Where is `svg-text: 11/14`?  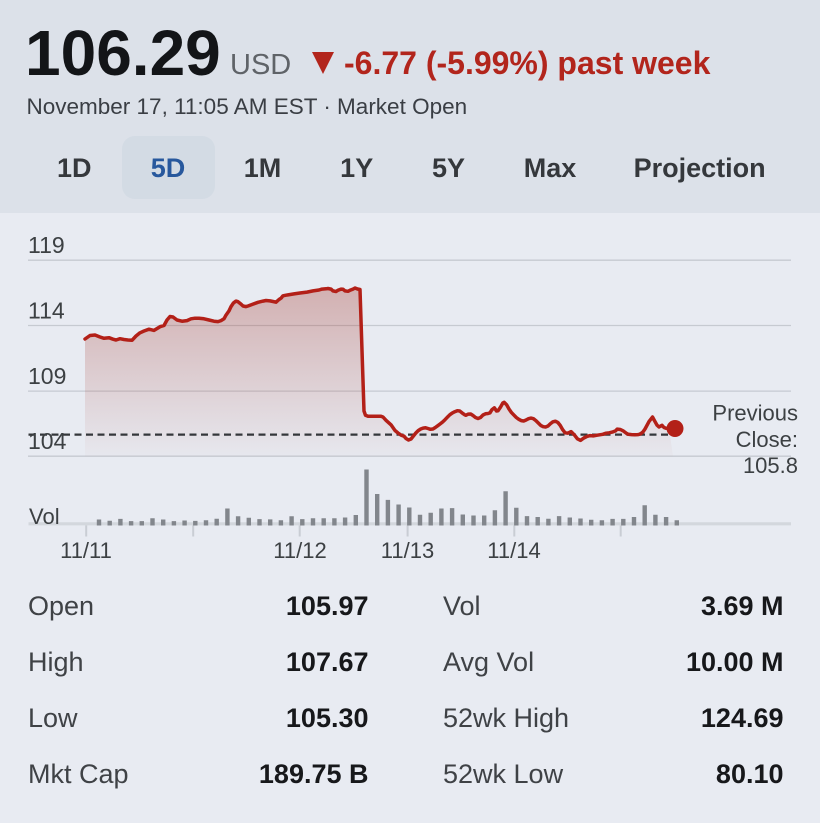 svg-text: 11/14 is located at coordinates (513, 550).